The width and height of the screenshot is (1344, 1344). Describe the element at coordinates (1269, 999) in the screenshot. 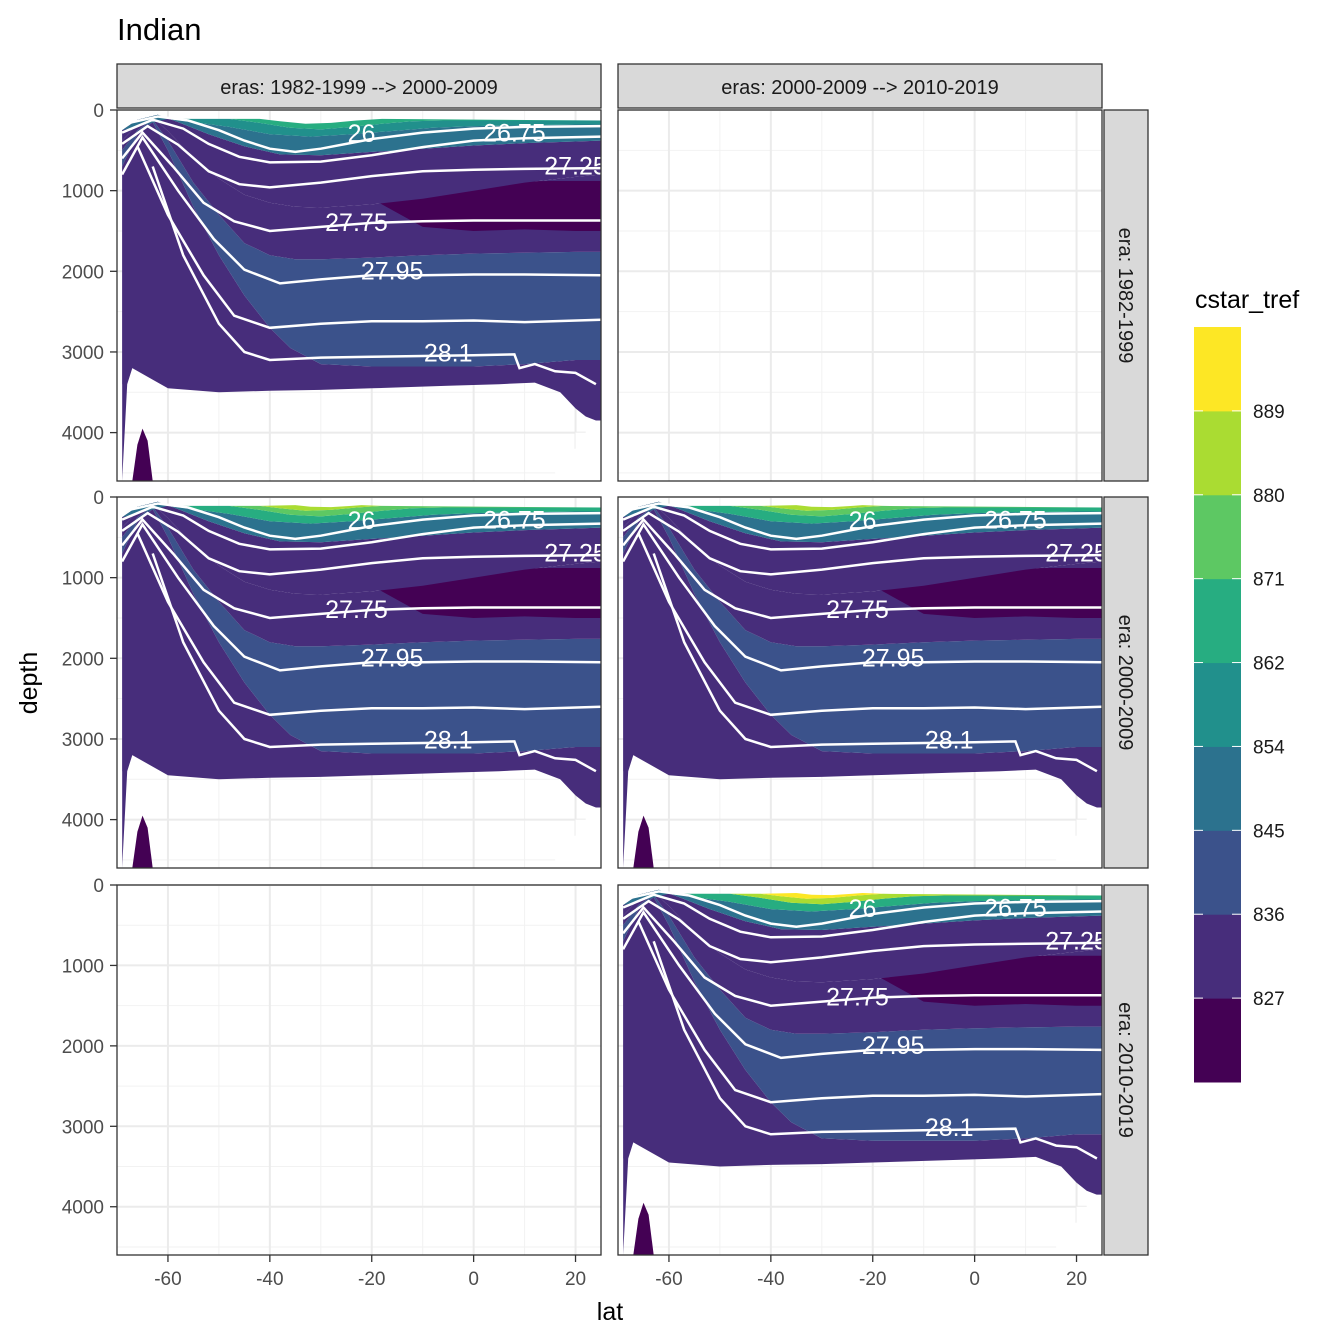

I see `legend-label: 827` at that location.